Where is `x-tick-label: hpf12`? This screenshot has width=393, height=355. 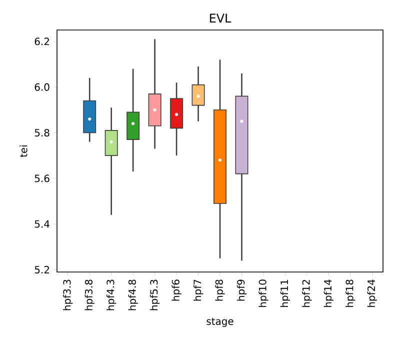 x-tick-label: hpf12 is located at coordinates (307, 293).